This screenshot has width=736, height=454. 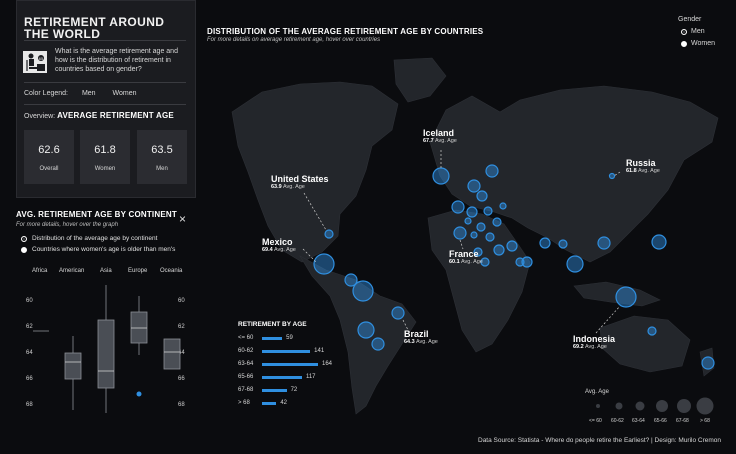 I want to click on bubble-ukraine, so click(x=497, y=222).